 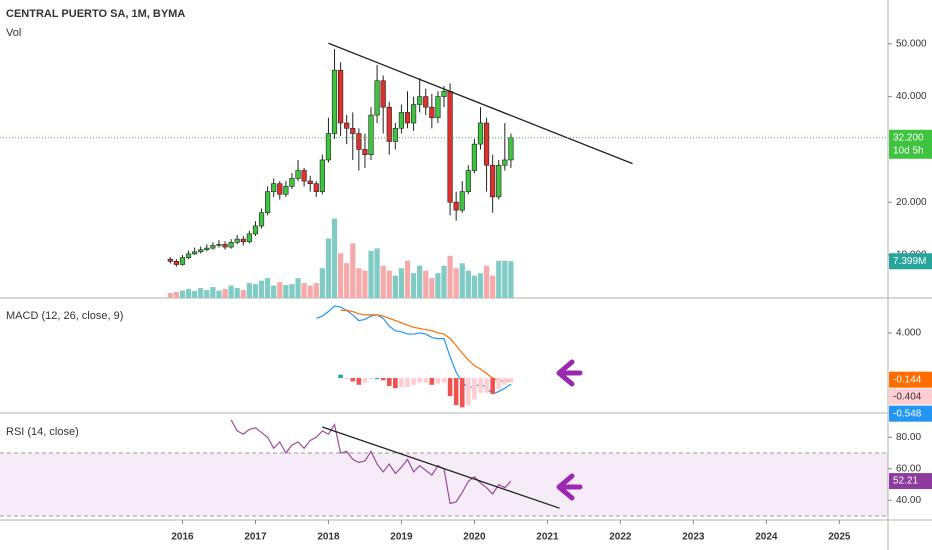 I want to click on macd-value-label: -0.404, so click(x=907, y=396).